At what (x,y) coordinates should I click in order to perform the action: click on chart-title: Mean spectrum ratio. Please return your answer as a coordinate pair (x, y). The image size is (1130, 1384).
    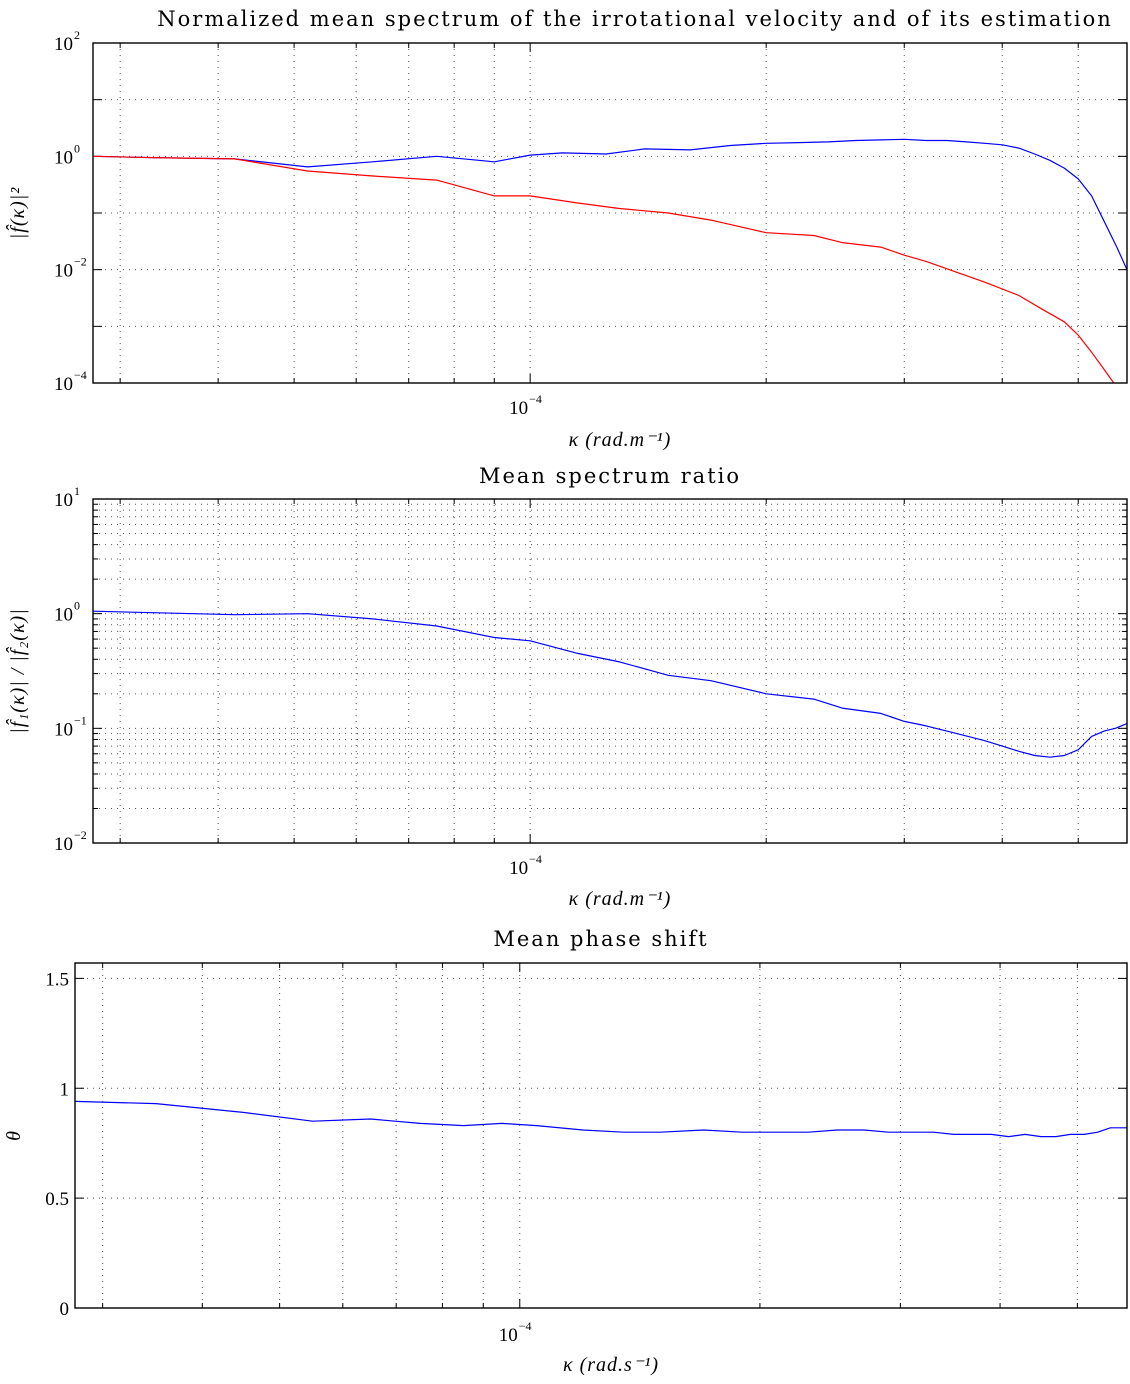
    Looking at the image, I should click on (610, 476).